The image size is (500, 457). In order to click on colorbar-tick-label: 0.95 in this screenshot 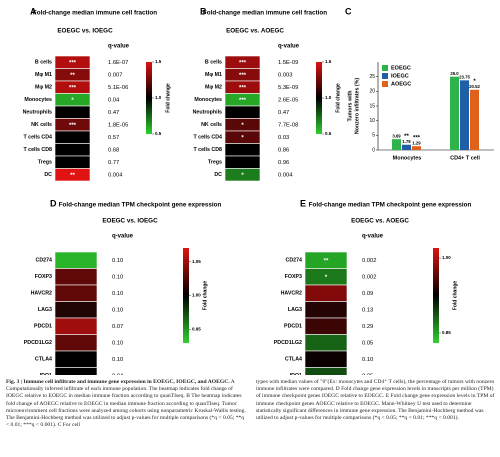, I will do `click(196, 329)`.